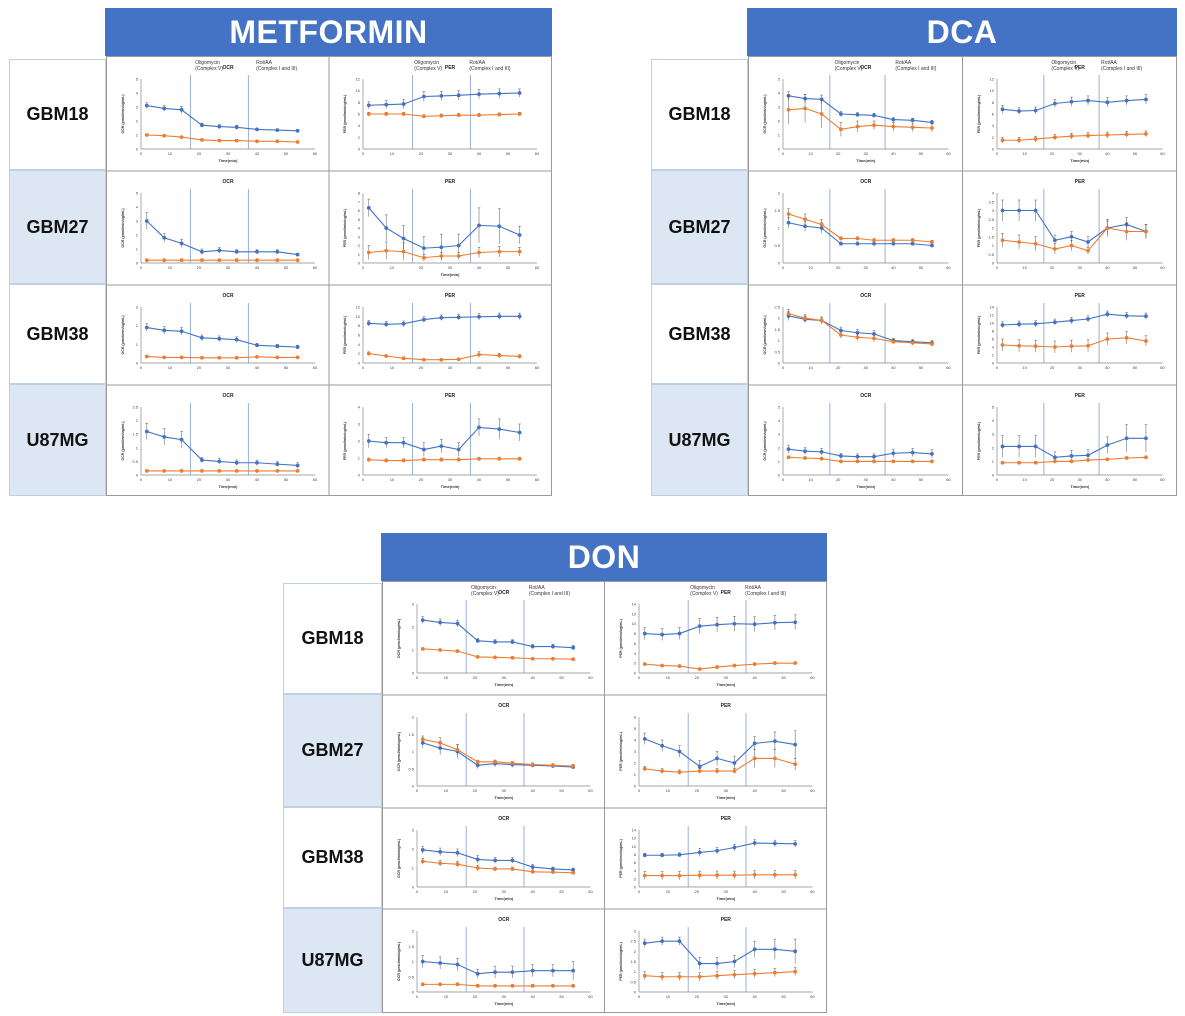 The image size is (1185, 1016). Describe the element at coordinates (257, 367) in the screenshot. I see `x-tick-label: 40` at that location.